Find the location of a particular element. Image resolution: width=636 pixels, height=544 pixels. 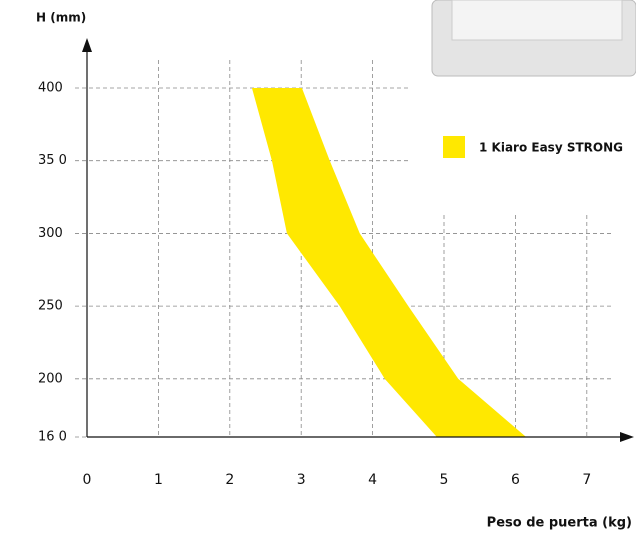

x-tick-label: 7 is located at coordinates (586, 480).